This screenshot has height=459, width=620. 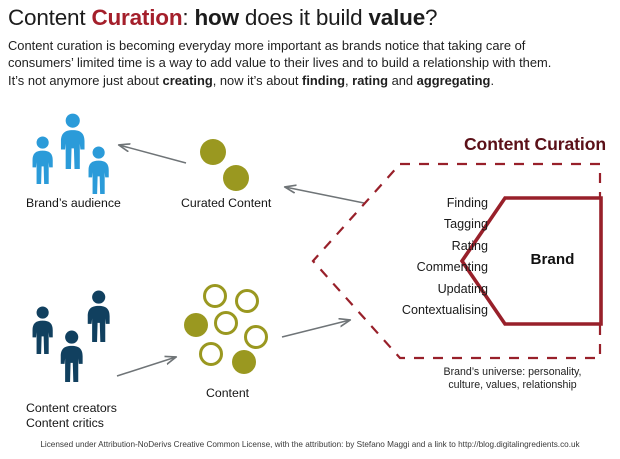 I want to click on arrow-creators-to-content, so click(x=146, y=367).